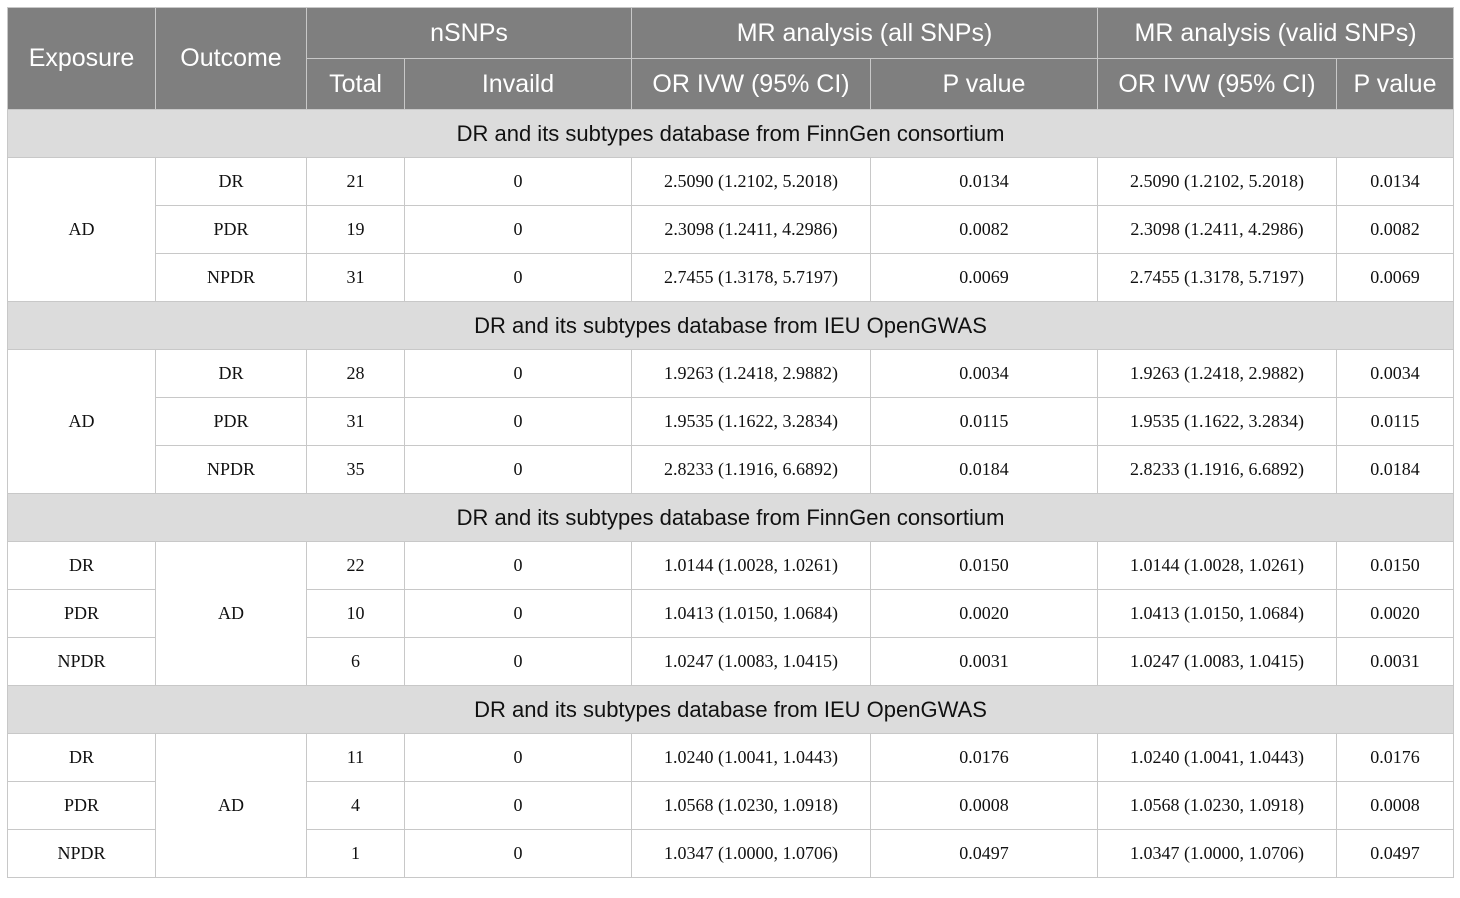  What do you see at coordinates (1217, 373) in the screenshot?
I see `or-valid-cell: 1.9263 (1.2418, 2.9882)` at bounding box center [1217, 373].